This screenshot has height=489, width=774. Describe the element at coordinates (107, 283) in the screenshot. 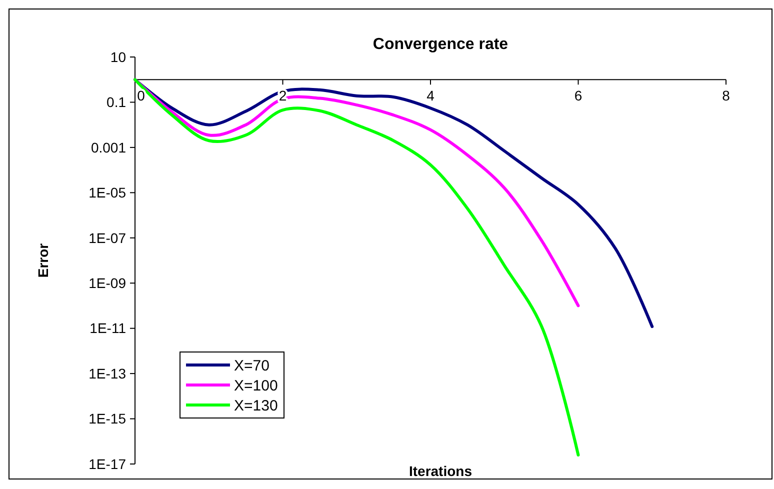

I see `y-tick-label: 1E-09` at that location.